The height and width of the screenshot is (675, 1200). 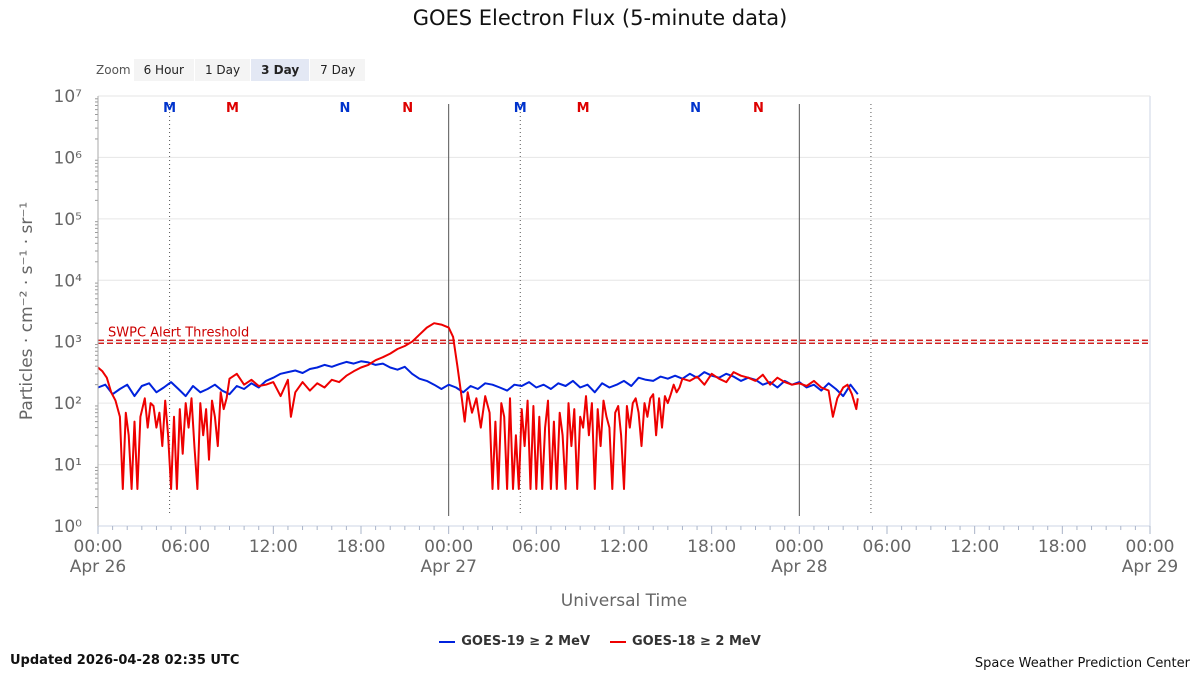 I want to click on y-tick-label: 10⁶, so click(x=68, y=158).